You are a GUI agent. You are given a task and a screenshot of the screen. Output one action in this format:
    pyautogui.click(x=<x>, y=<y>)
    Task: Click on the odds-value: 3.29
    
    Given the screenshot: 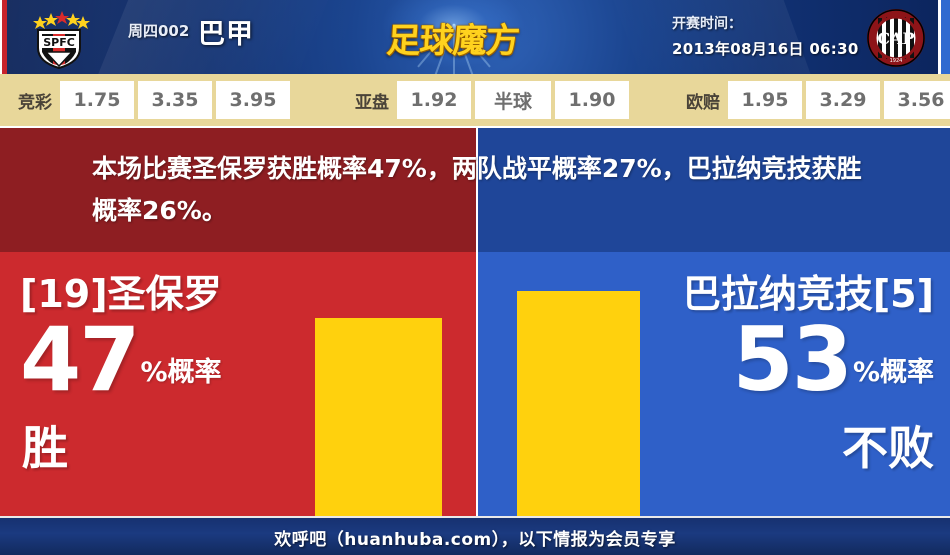 What is the action you would take?
    pyautogui.click(x=843, y=100)
    